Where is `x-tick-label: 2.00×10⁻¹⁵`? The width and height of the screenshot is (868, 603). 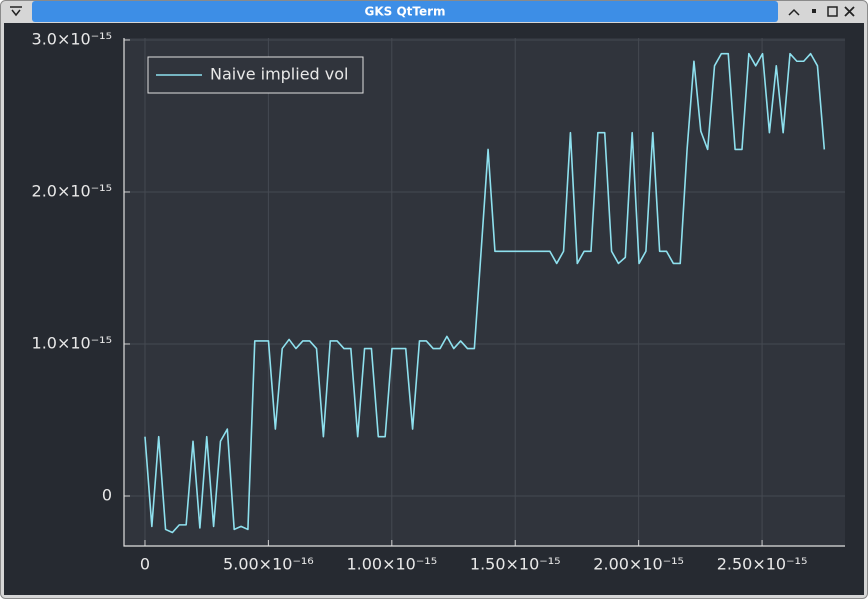
x-tick-label: 2.00×10⁻¹⁵ is located at coordinates (638, 564).